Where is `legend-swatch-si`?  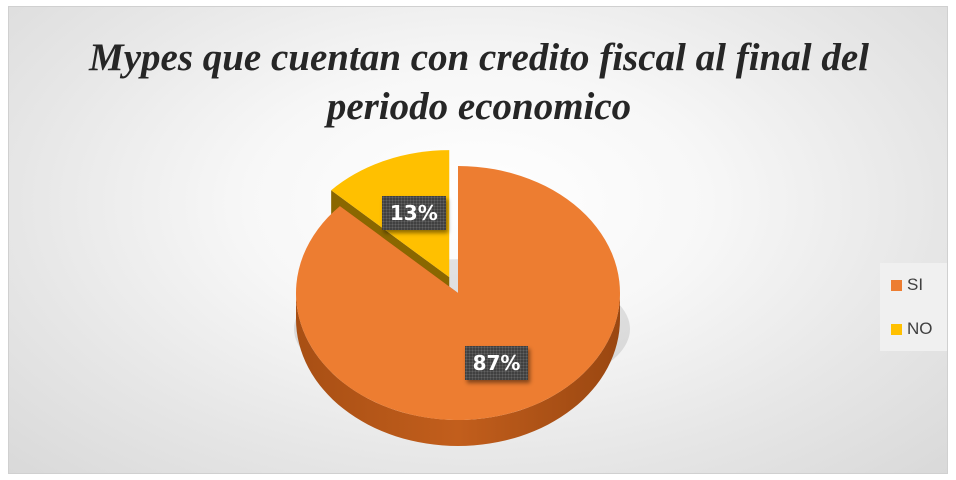
legend-swatch-si is located at coordinates (896, 285).